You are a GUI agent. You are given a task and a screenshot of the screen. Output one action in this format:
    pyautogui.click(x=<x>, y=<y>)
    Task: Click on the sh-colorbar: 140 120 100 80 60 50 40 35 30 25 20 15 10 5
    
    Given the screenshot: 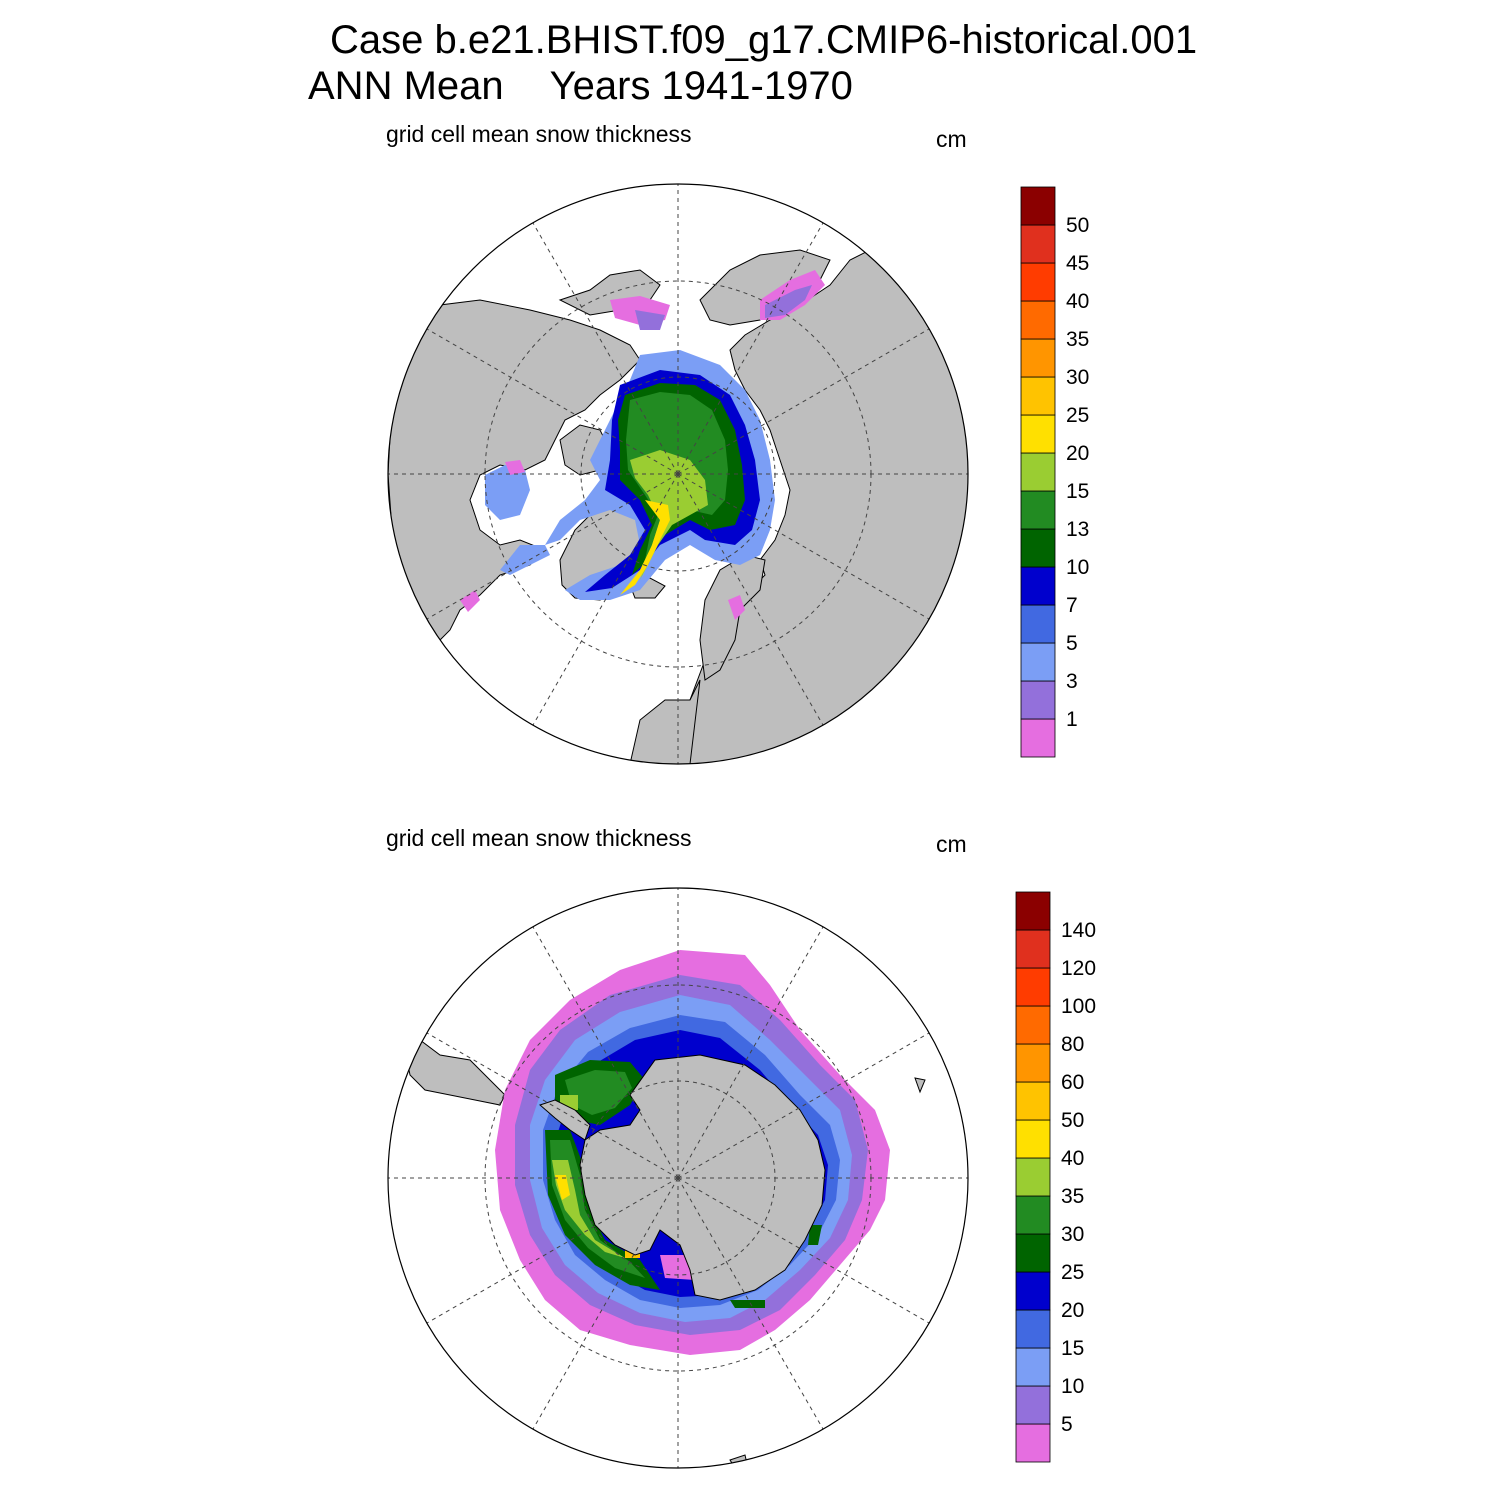 What is the action you would take?
    pyautogui.click(x=1055, y=1177)
    